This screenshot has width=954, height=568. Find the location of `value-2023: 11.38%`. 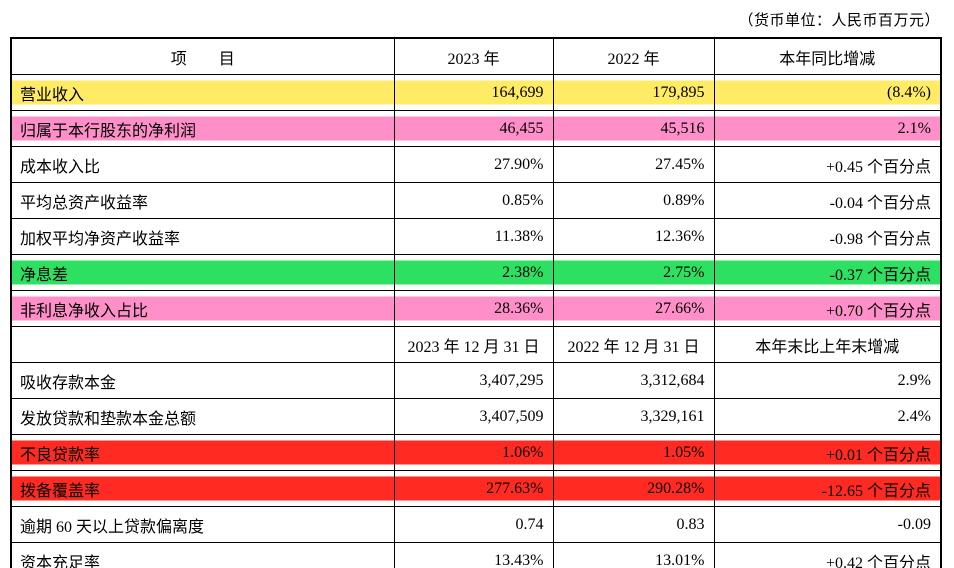

value-2023: 11.38% is located at coordinates (473, 236).